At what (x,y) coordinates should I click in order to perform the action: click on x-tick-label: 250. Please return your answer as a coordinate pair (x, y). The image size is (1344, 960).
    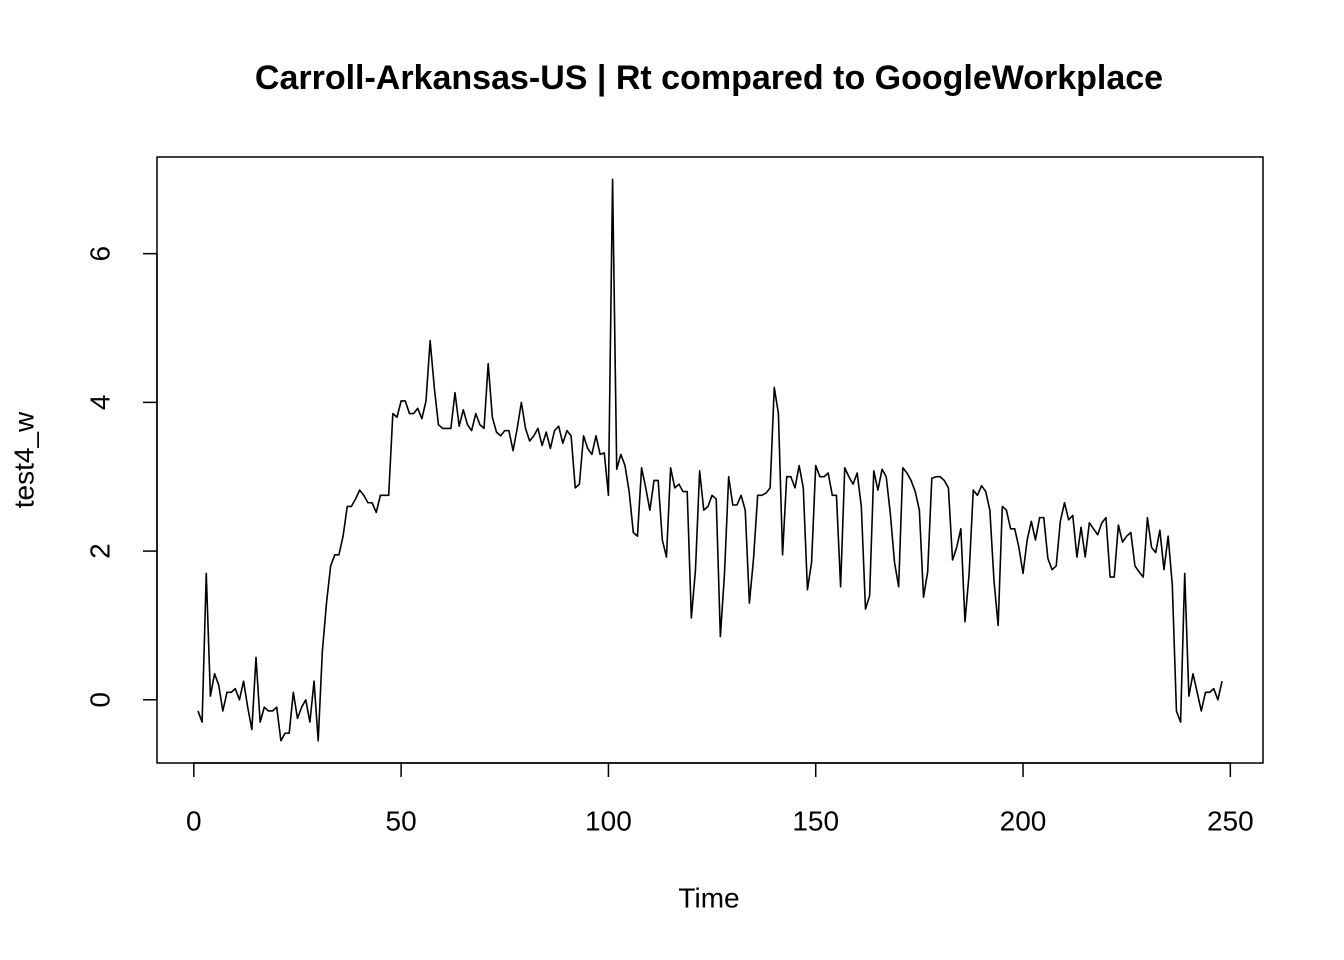
    Looking at the image, I should click on (1230, 820).